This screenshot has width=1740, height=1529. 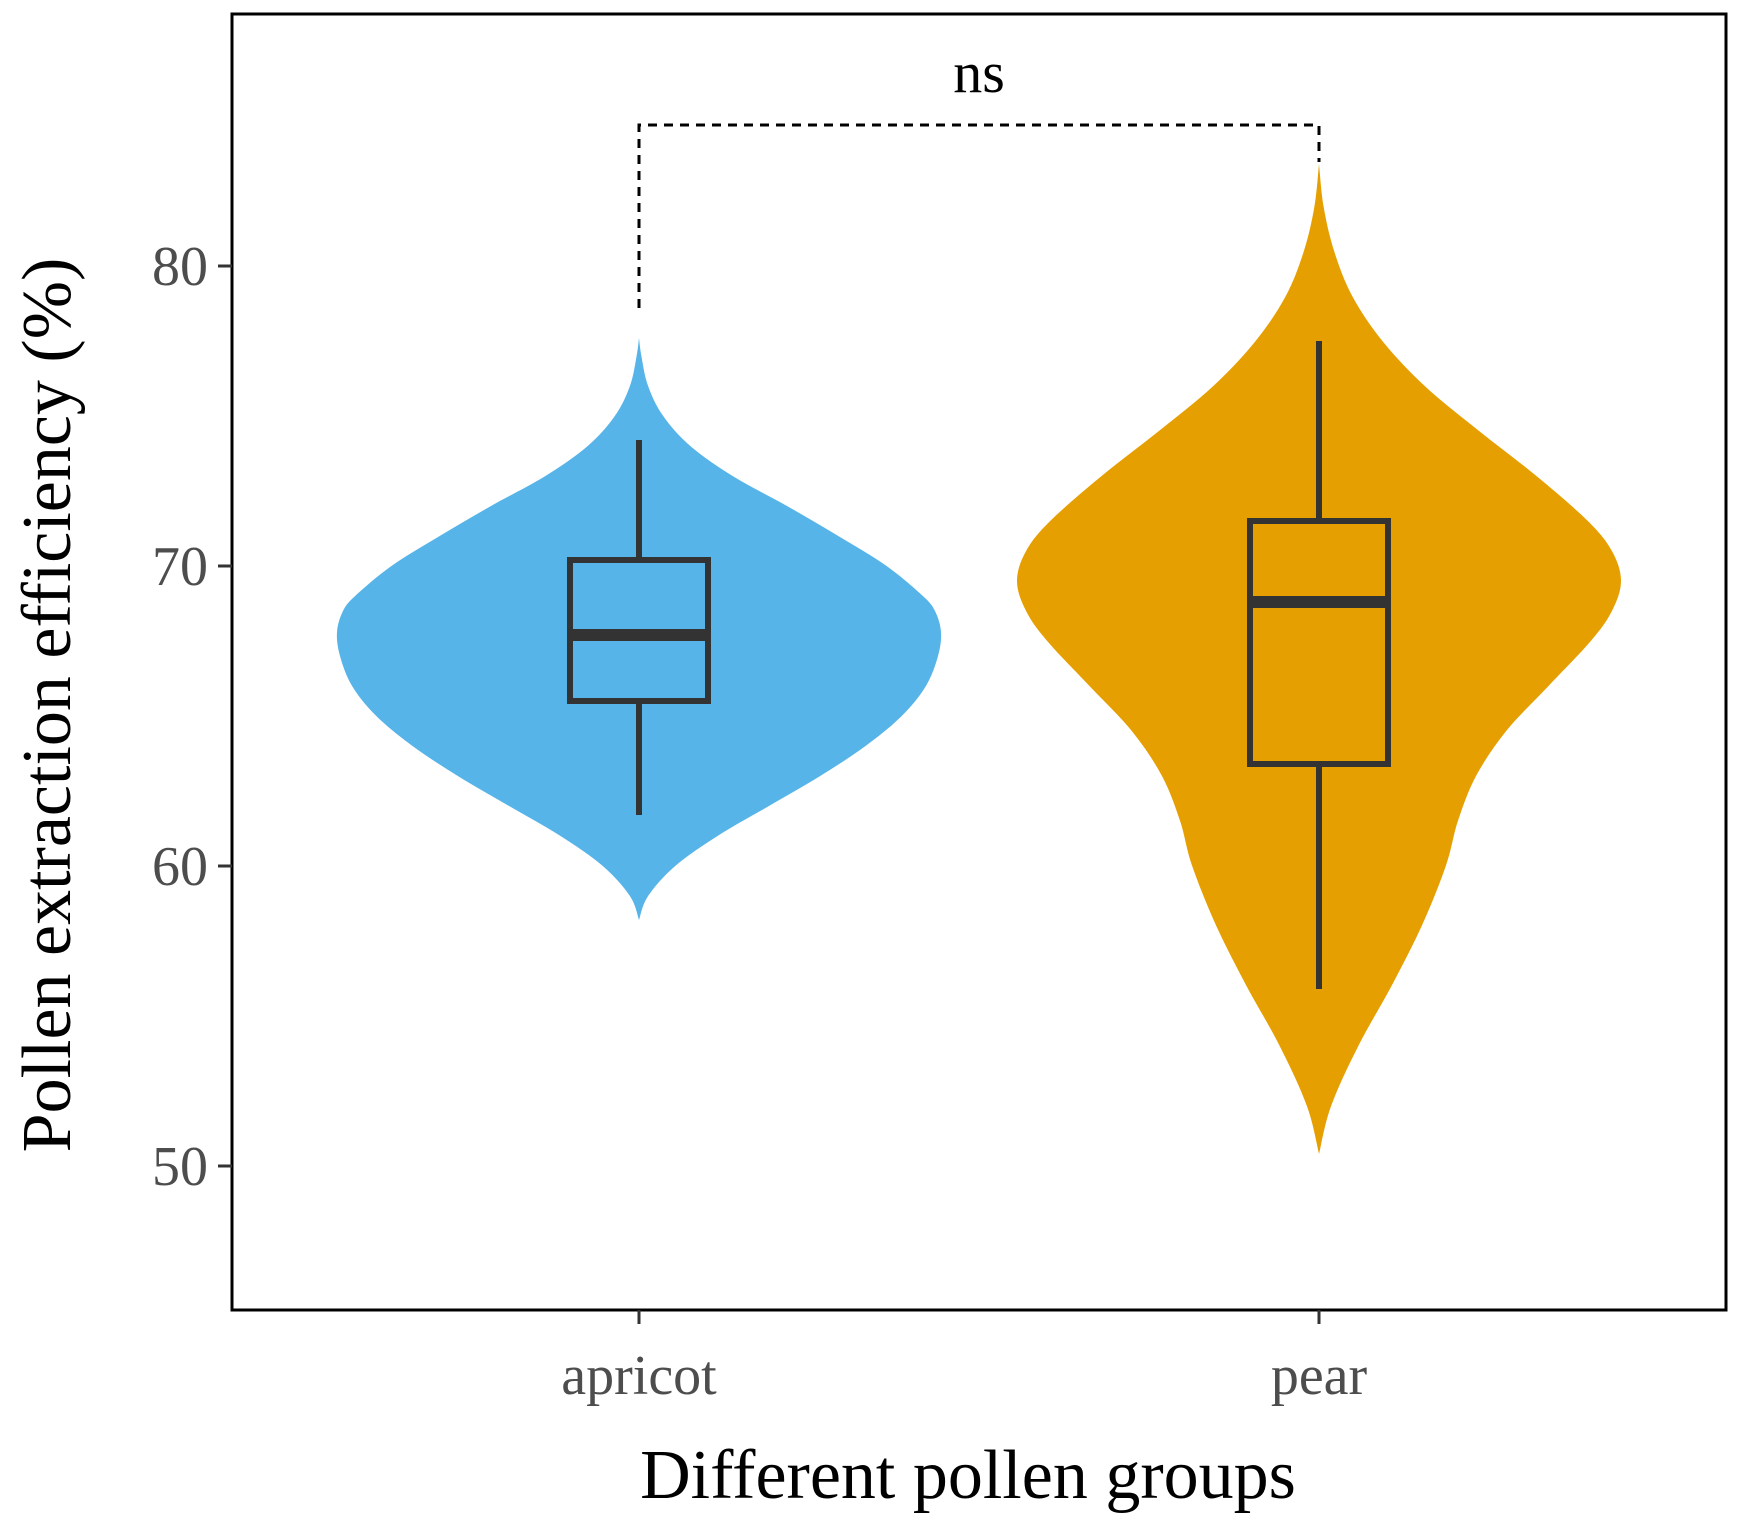 What do you see at coordinates (1319, 642) in the screenshot?
I see `box-pear` at bounding box center [1319, 642].